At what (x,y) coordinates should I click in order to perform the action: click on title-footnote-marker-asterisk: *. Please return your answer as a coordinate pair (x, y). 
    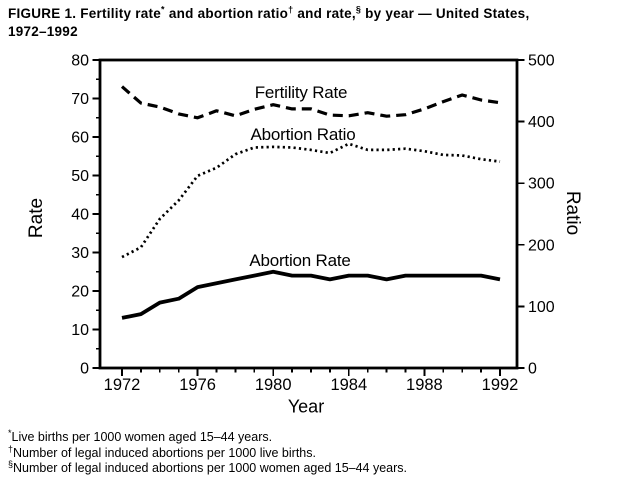
    Looking at the image, I should click on (163, 9).